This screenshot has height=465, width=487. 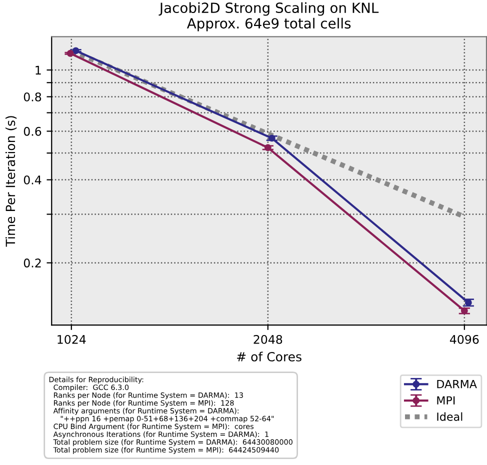 What do you see at coordinates (33, 97) in the screenshot?
I see `y-tick-label: 0.8` at bounding box center [33, 97].